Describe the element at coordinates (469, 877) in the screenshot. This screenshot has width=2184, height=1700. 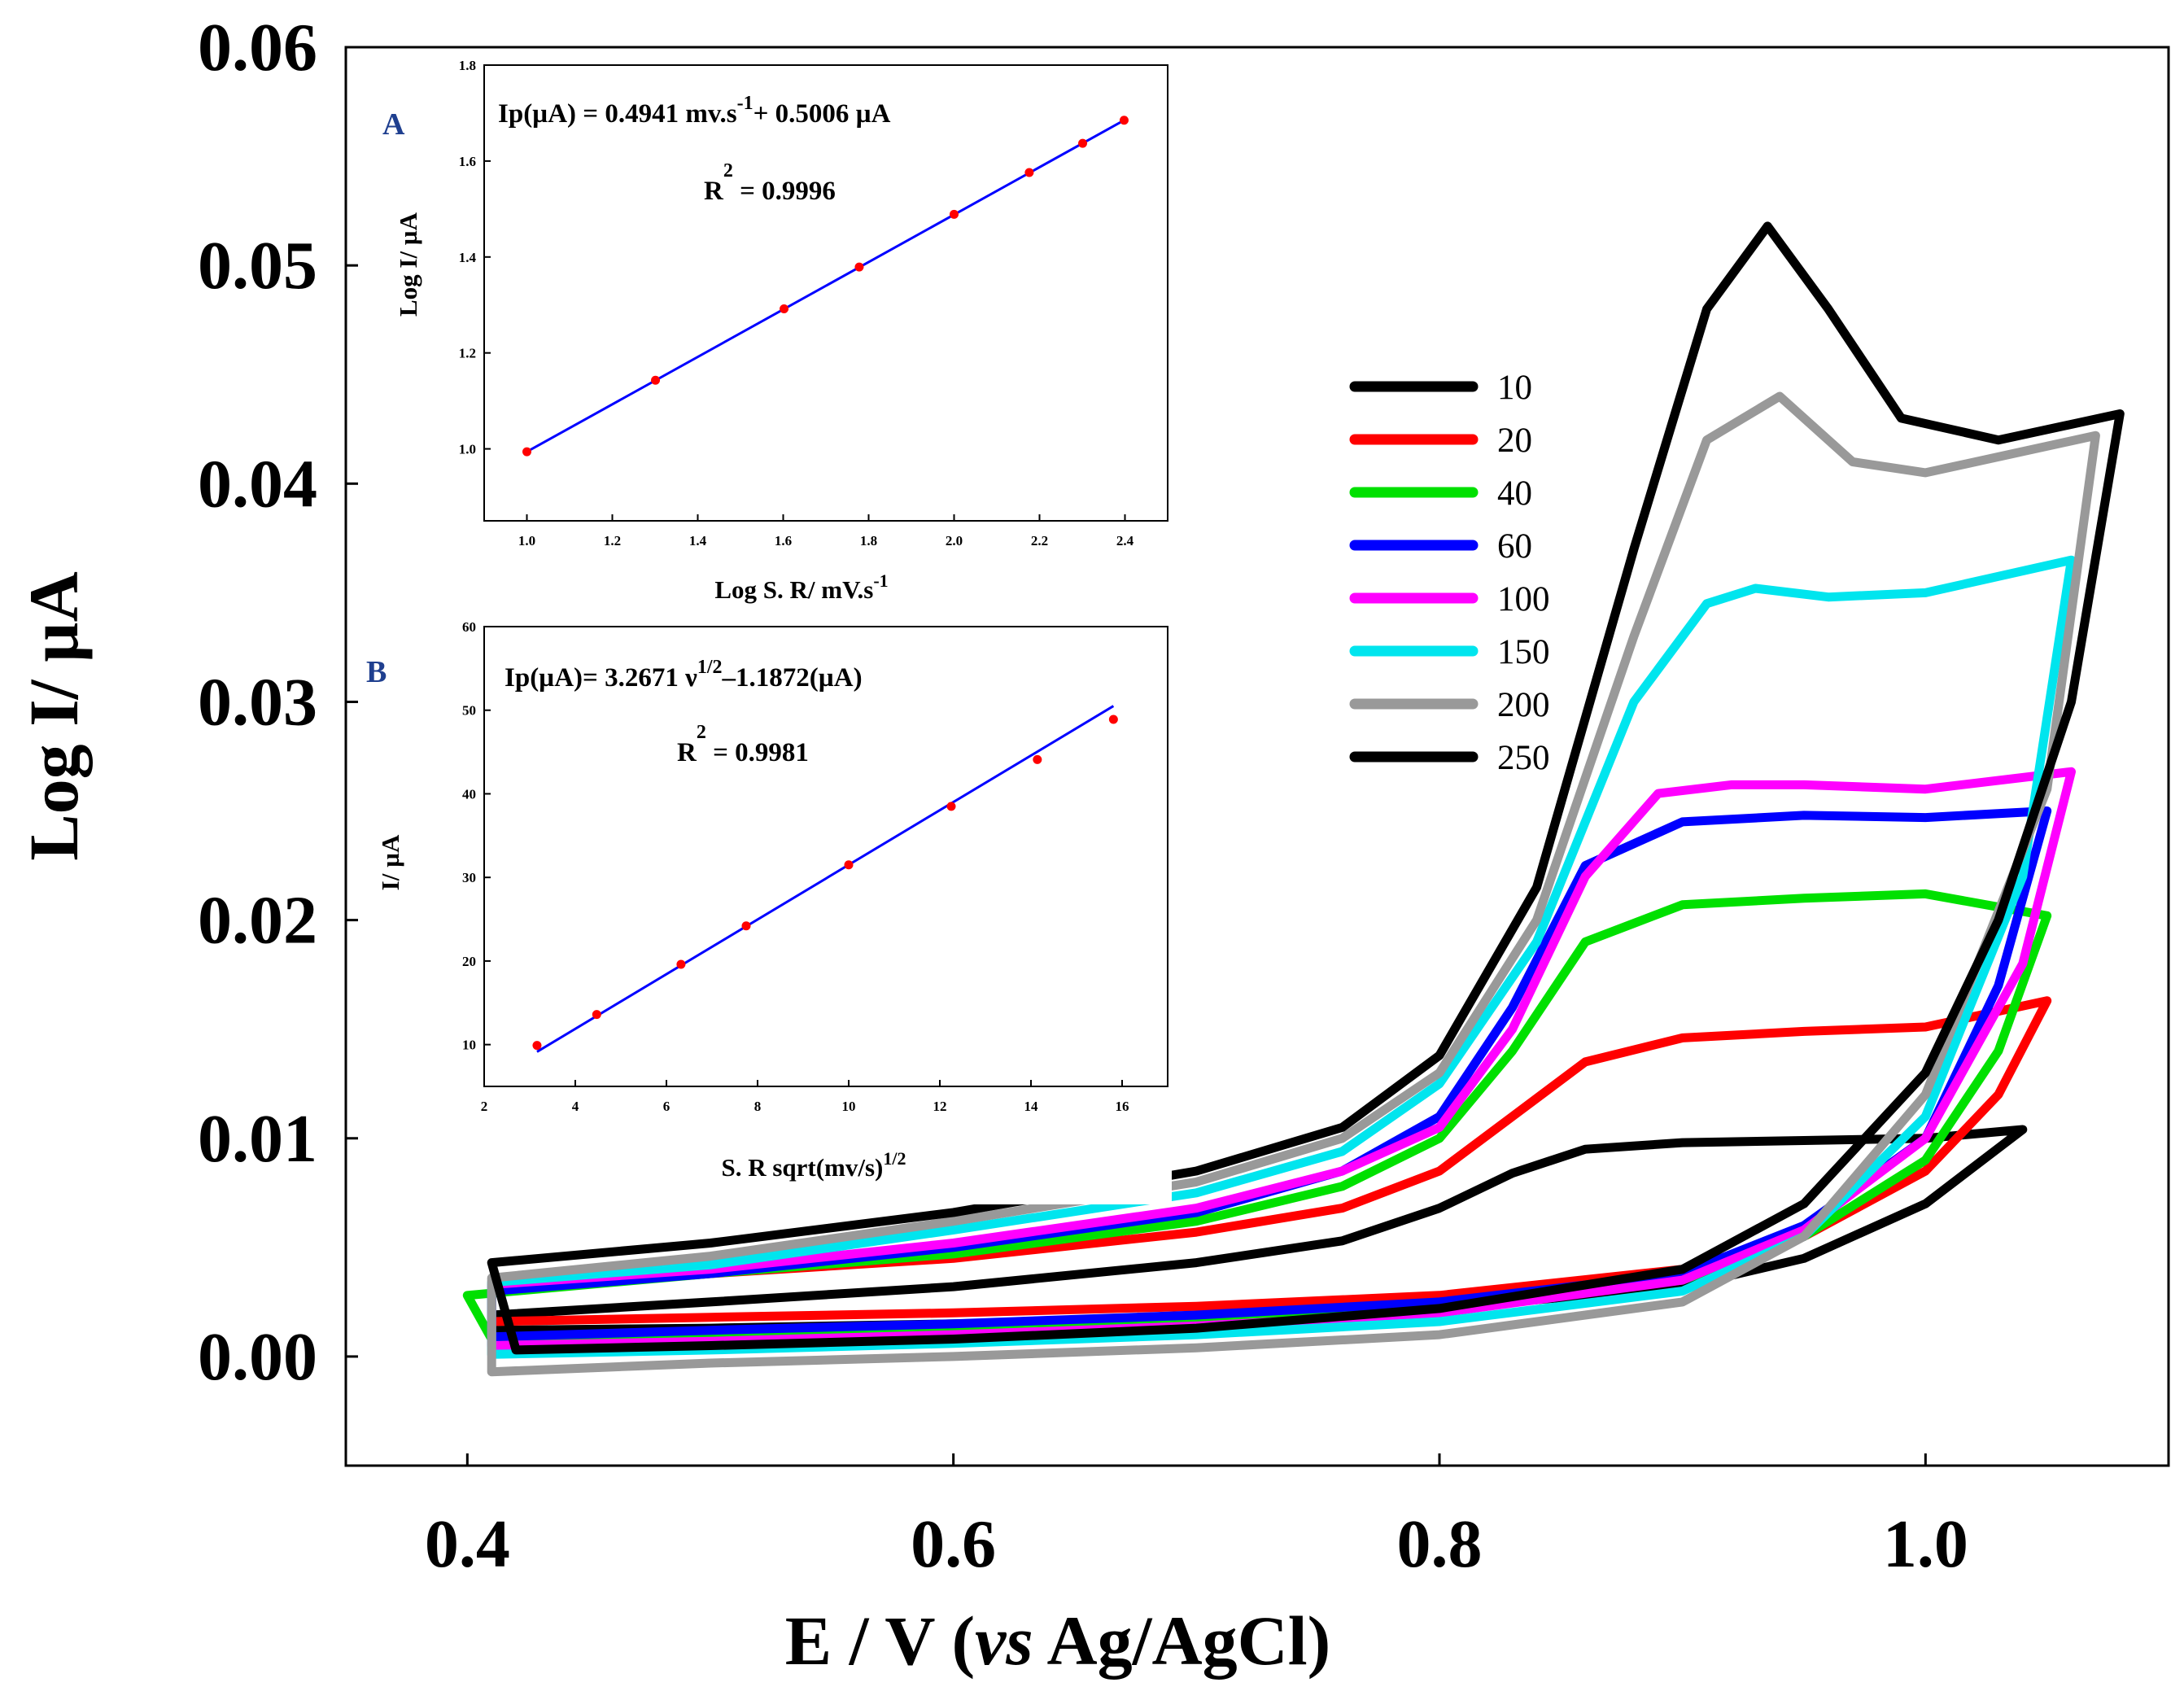
I see `inset-b-y-tick-label: 30` at that location.